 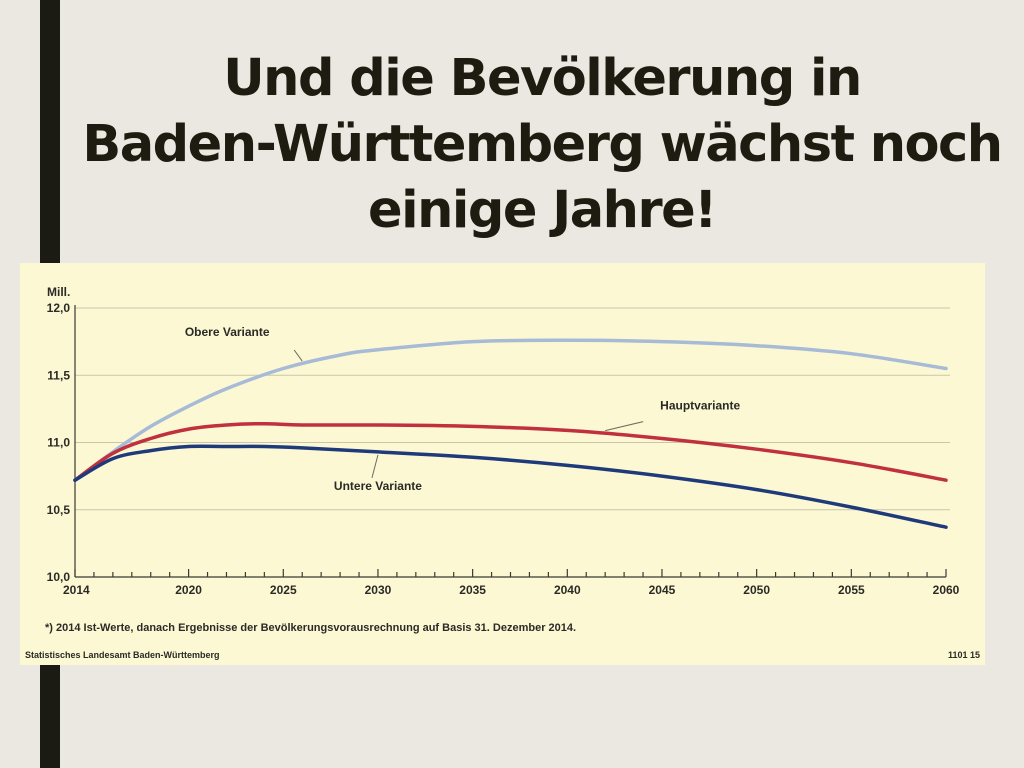 I want to click on y-tick-label-11,5: 11,5, so click(x=58, y=375).